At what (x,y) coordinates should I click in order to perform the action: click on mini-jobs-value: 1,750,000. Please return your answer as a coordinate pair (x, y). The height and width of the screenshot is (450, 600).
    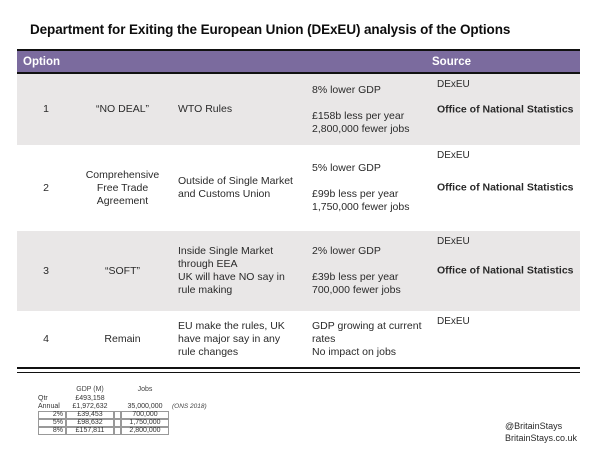
    Looking at the image, I should click on (145, 423).